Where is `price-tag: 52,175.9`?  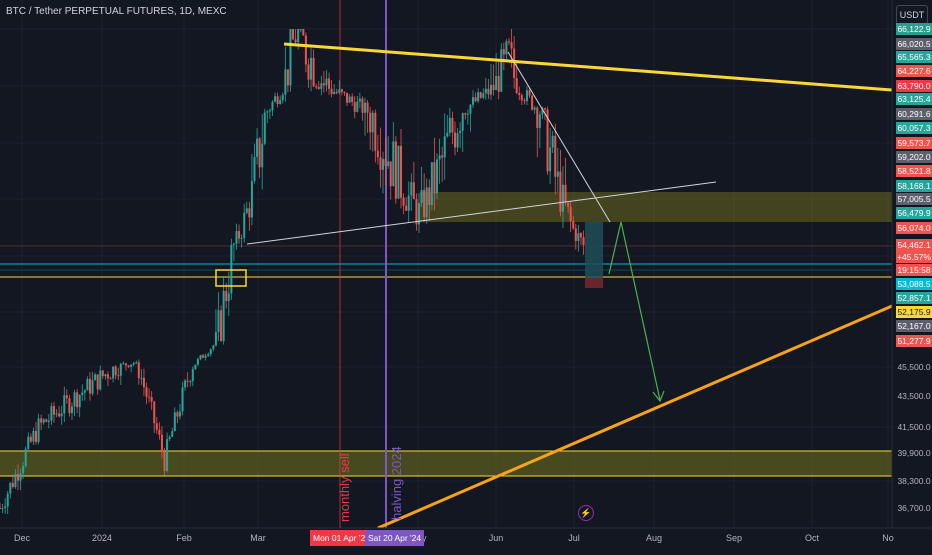
price-tag: 52,175.9 is located at coordinates (914, 312).